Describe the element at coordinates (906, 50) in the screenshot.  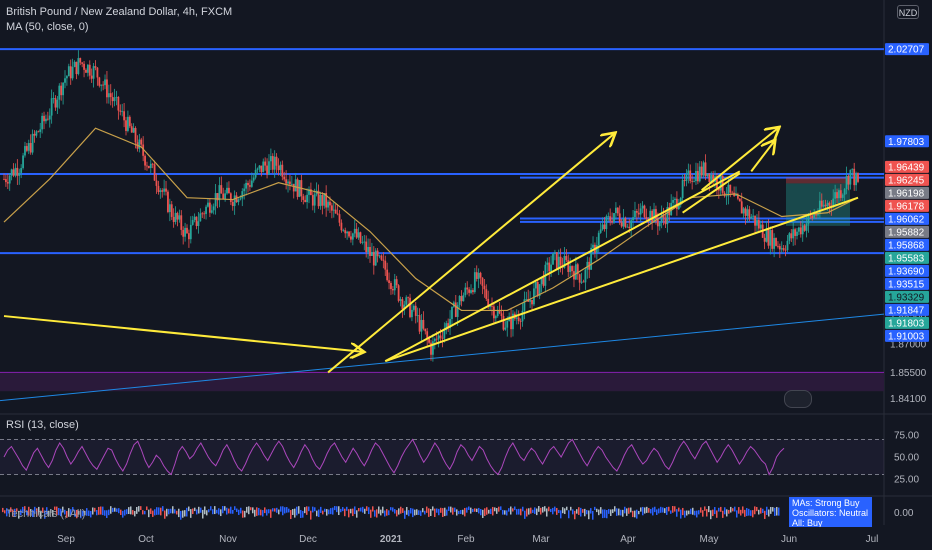
I see `price-label-text: 2.02707` at that location.